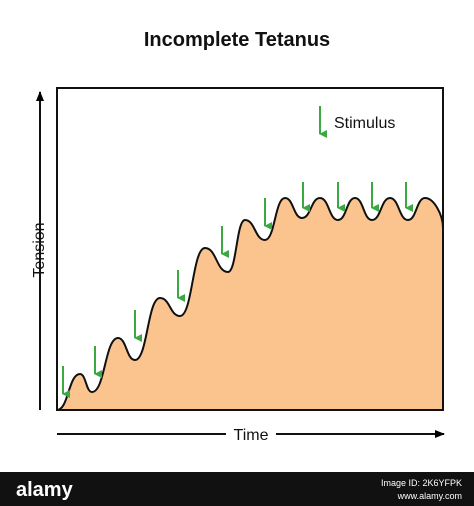 Image resolution: width=474 pixels, height=506 pixels. I want to click on title: Incomplete Tetanus, so click(237, 40).